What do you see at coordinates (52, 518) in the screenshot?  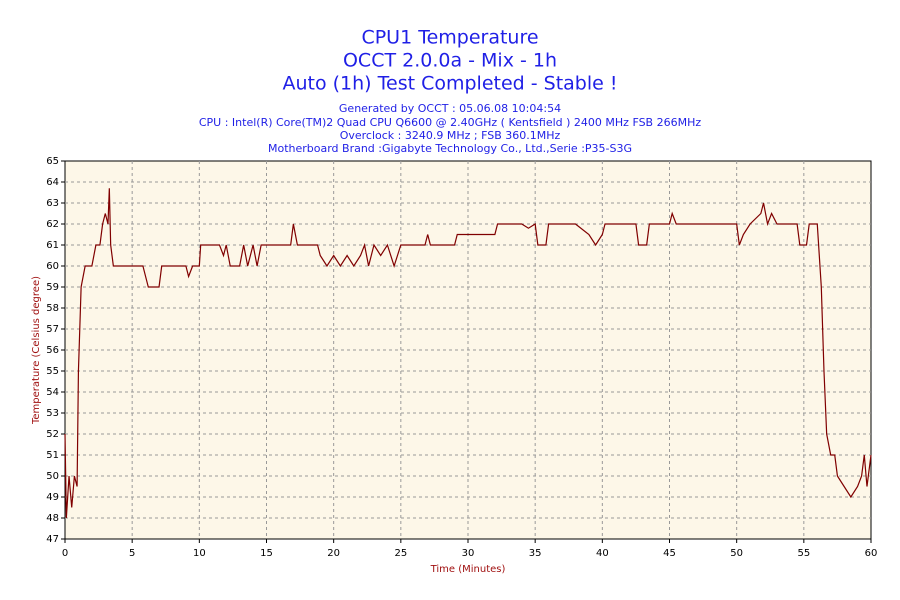 I see `y-tick-label: 48` at bounding box center [52, 518].